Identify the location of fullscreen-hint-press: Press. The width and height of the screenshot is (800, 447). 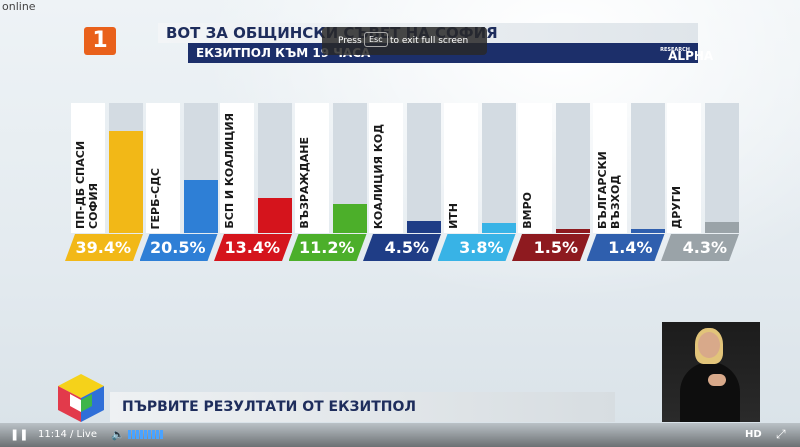
(350, 41).